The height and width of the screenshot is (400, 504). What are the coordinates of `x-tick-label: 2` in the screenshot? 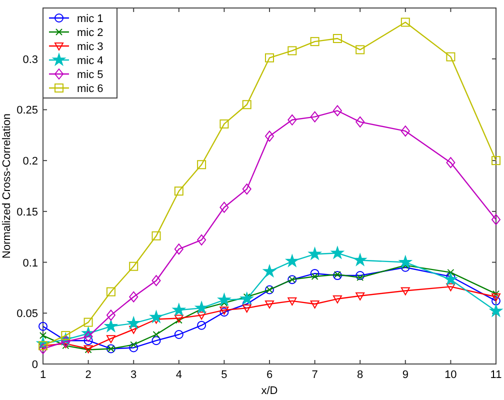 It's located at (88, 375).